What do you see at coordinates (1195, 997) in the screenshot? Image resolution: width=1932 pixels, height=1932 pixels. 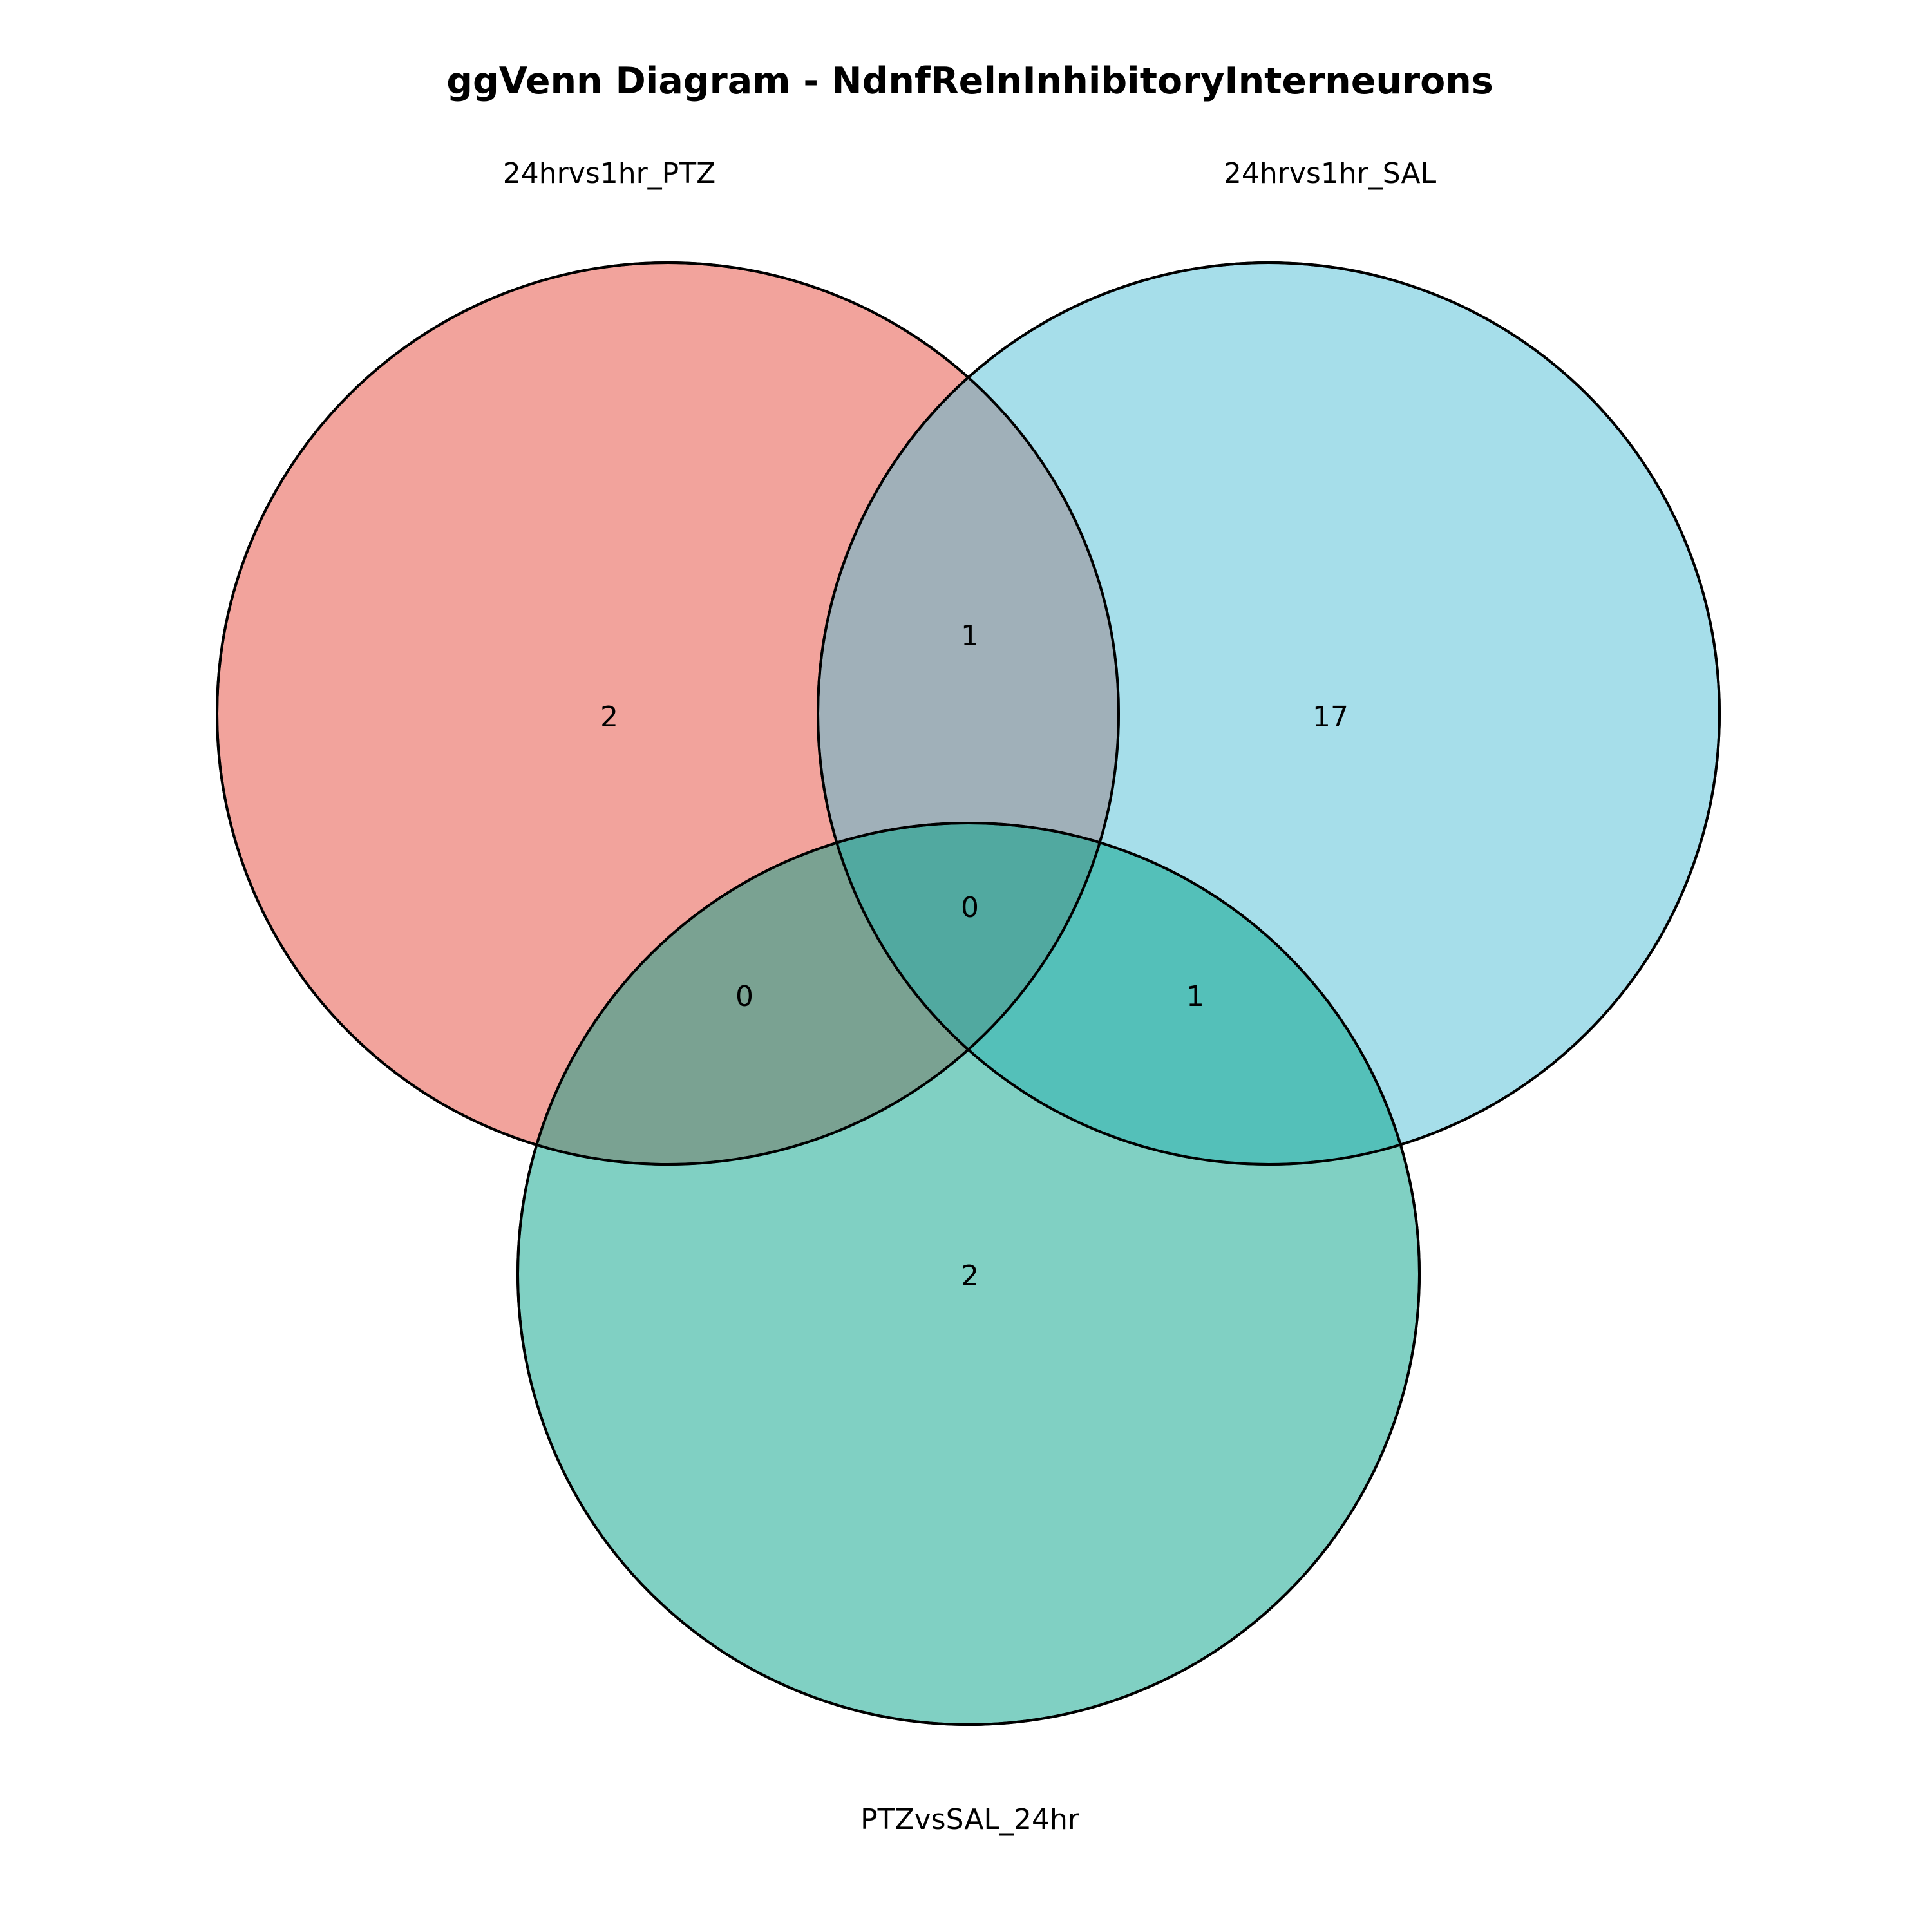 I see `count-sal-and-ptzvssal: 1` at bounding box center [1195, 997].